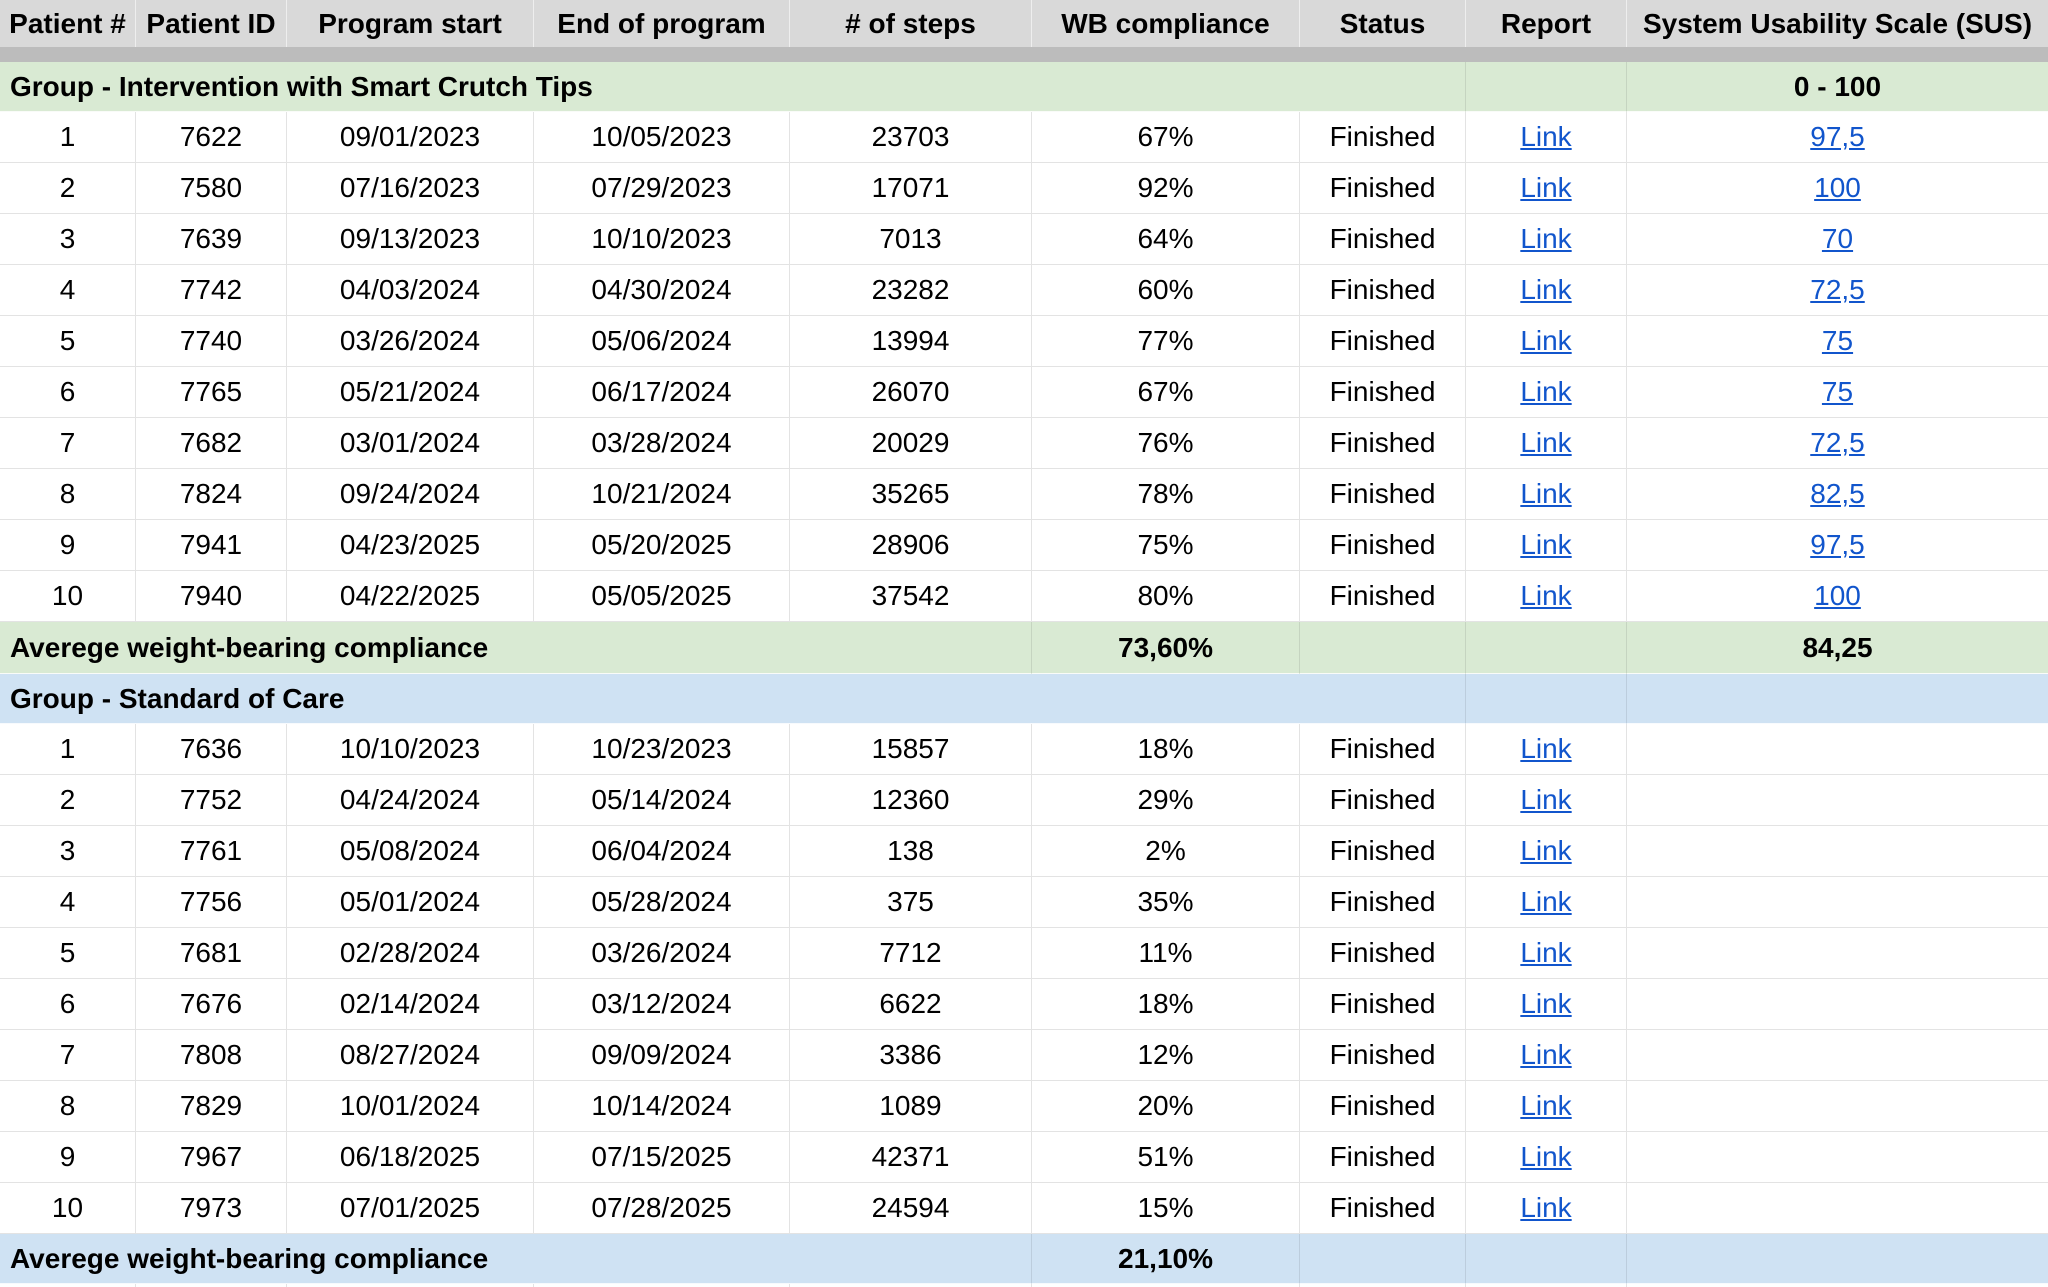  What do you see at coordinates (410, 953) in the screenshot?
I see `cell-program-start: 02/28/2024` at bounding box center [410, 953].